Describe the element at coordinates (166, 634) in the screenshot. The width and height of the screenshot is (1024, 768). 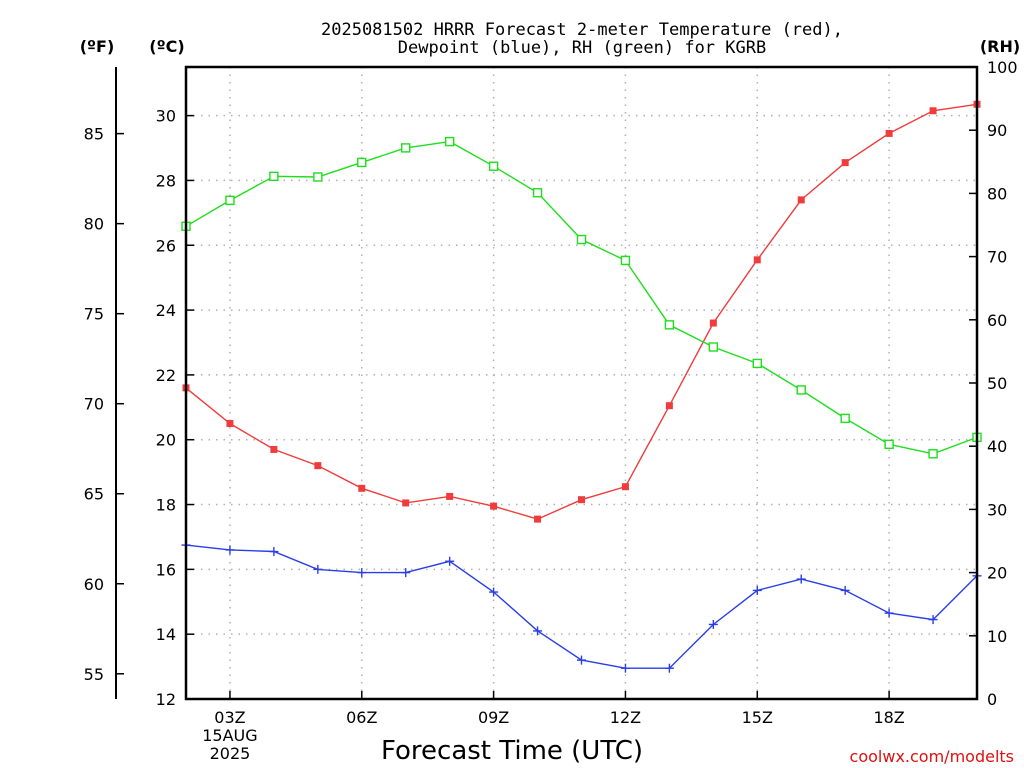
I see `celsius-tick-label: 14` at that location.